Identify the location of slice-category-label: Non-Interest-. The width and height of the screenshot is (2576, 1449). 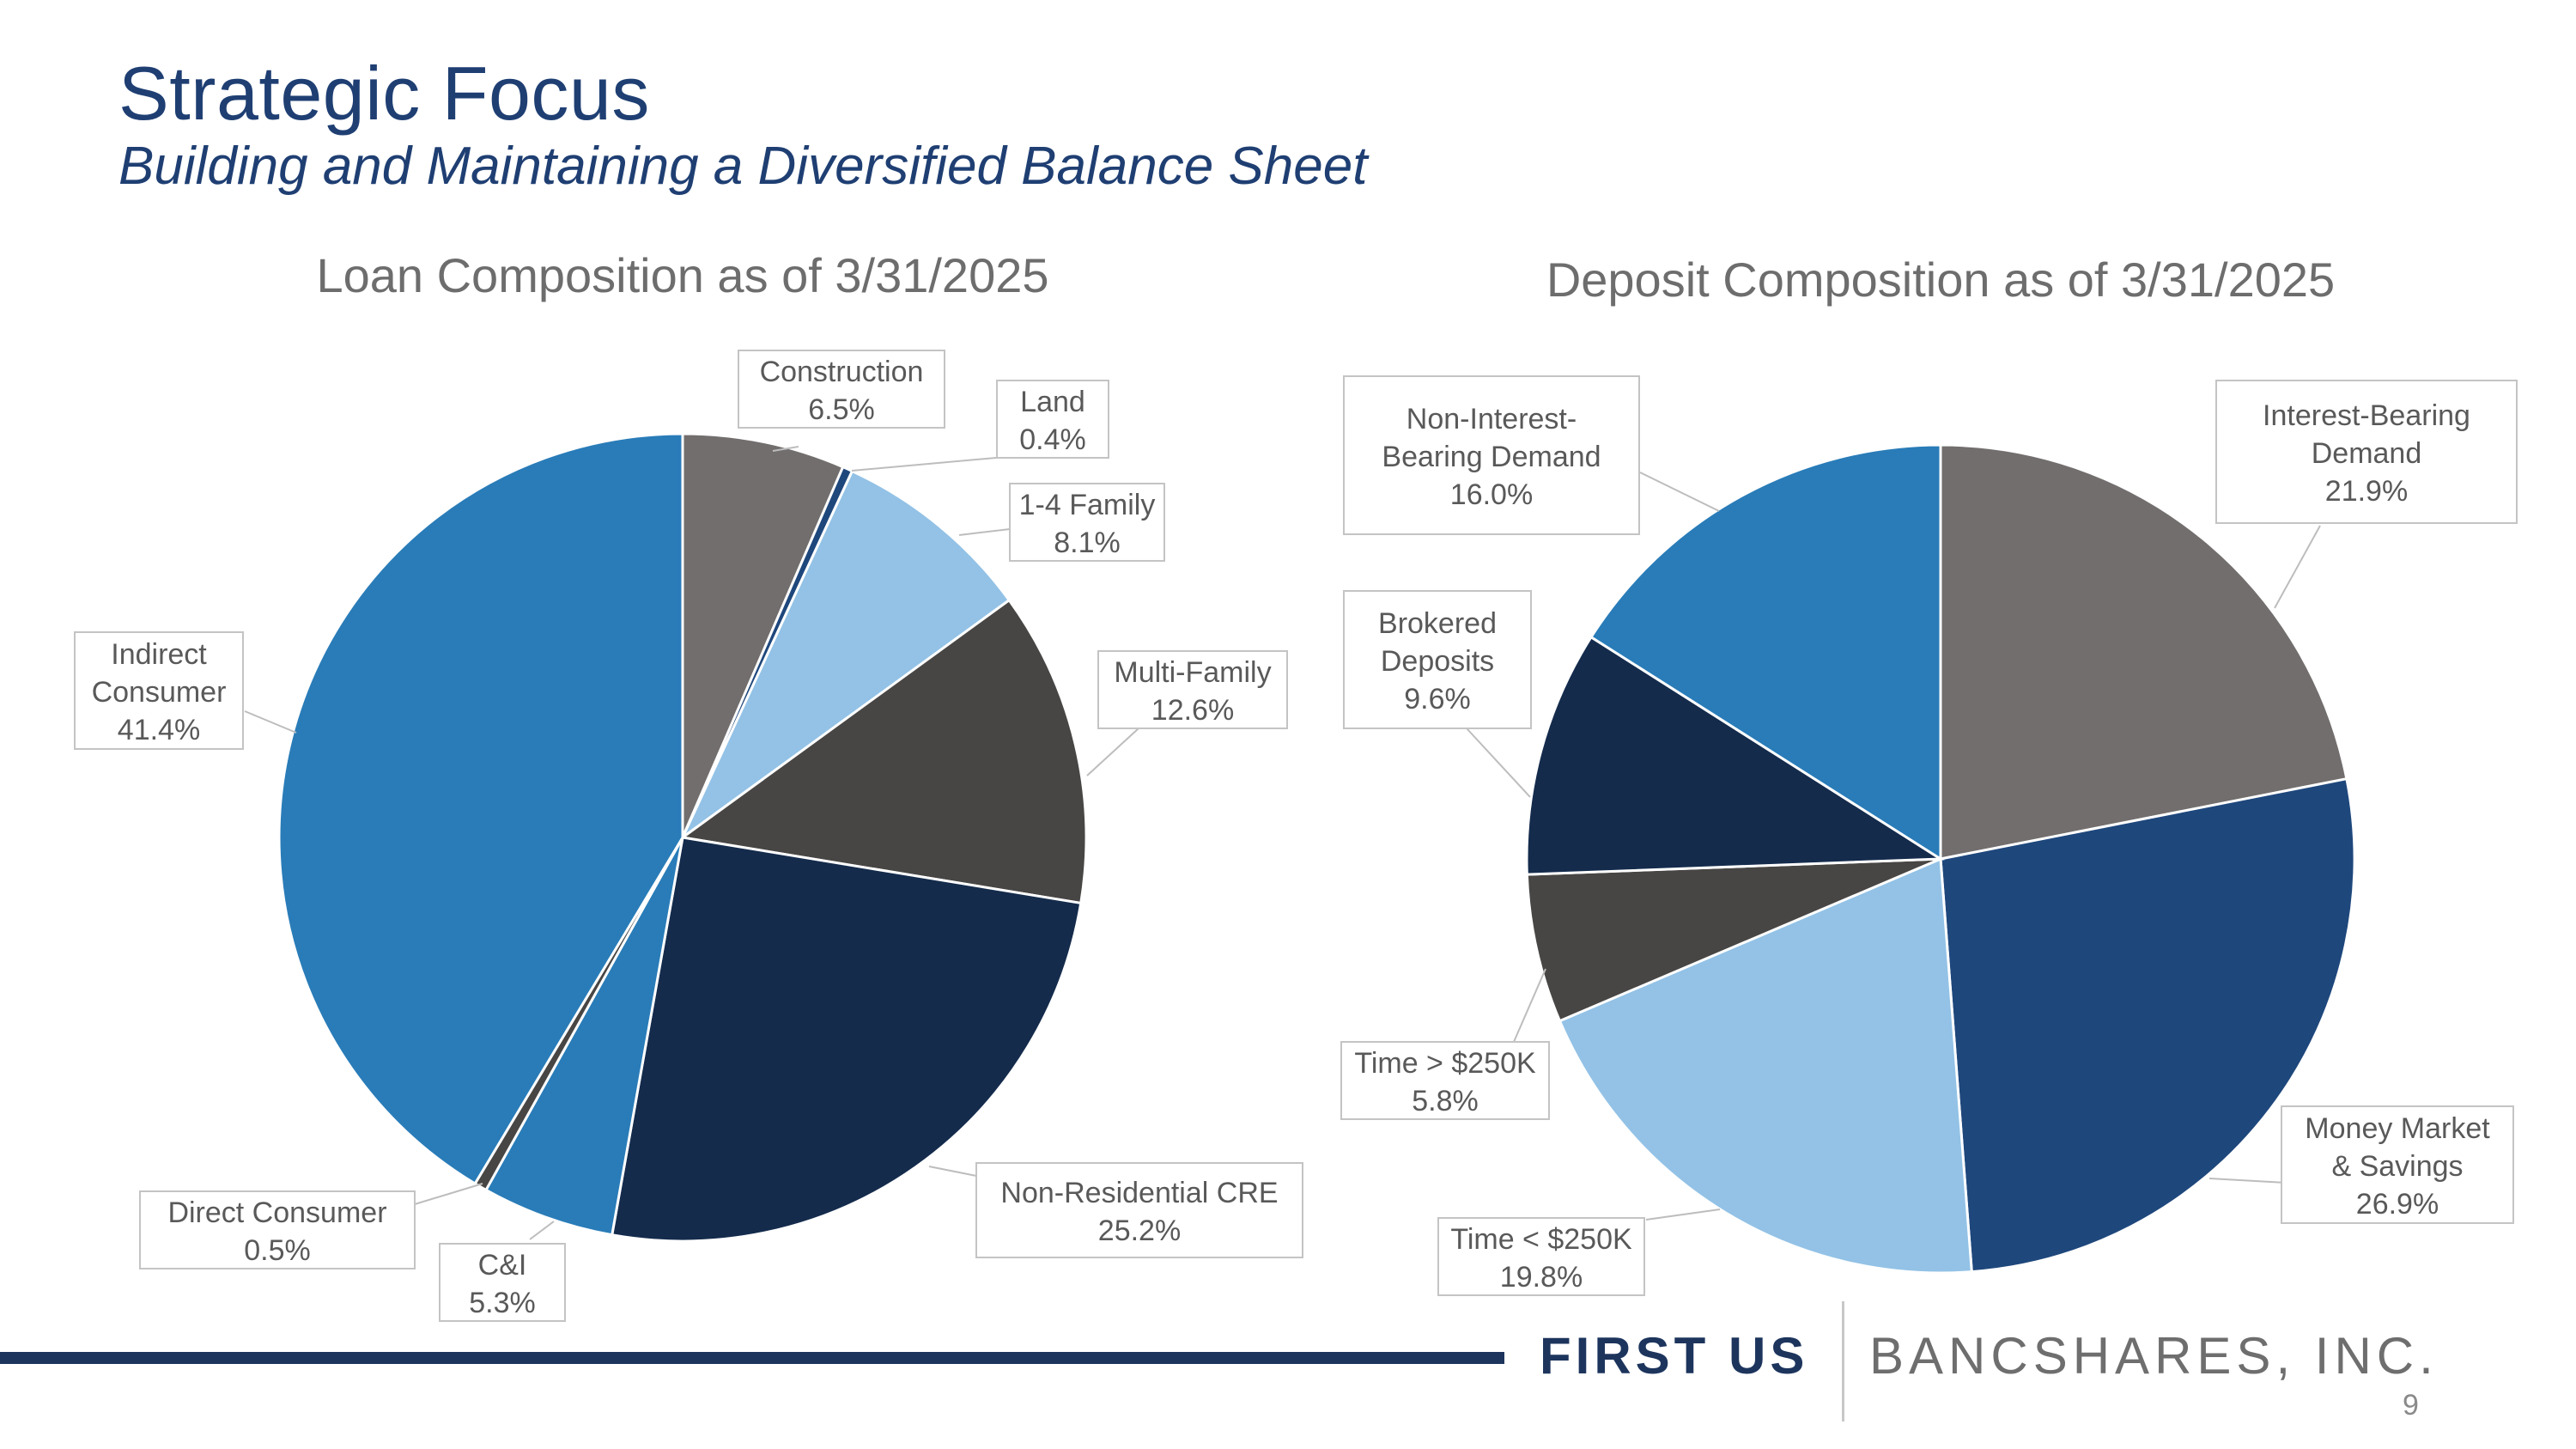
(1492, 419).